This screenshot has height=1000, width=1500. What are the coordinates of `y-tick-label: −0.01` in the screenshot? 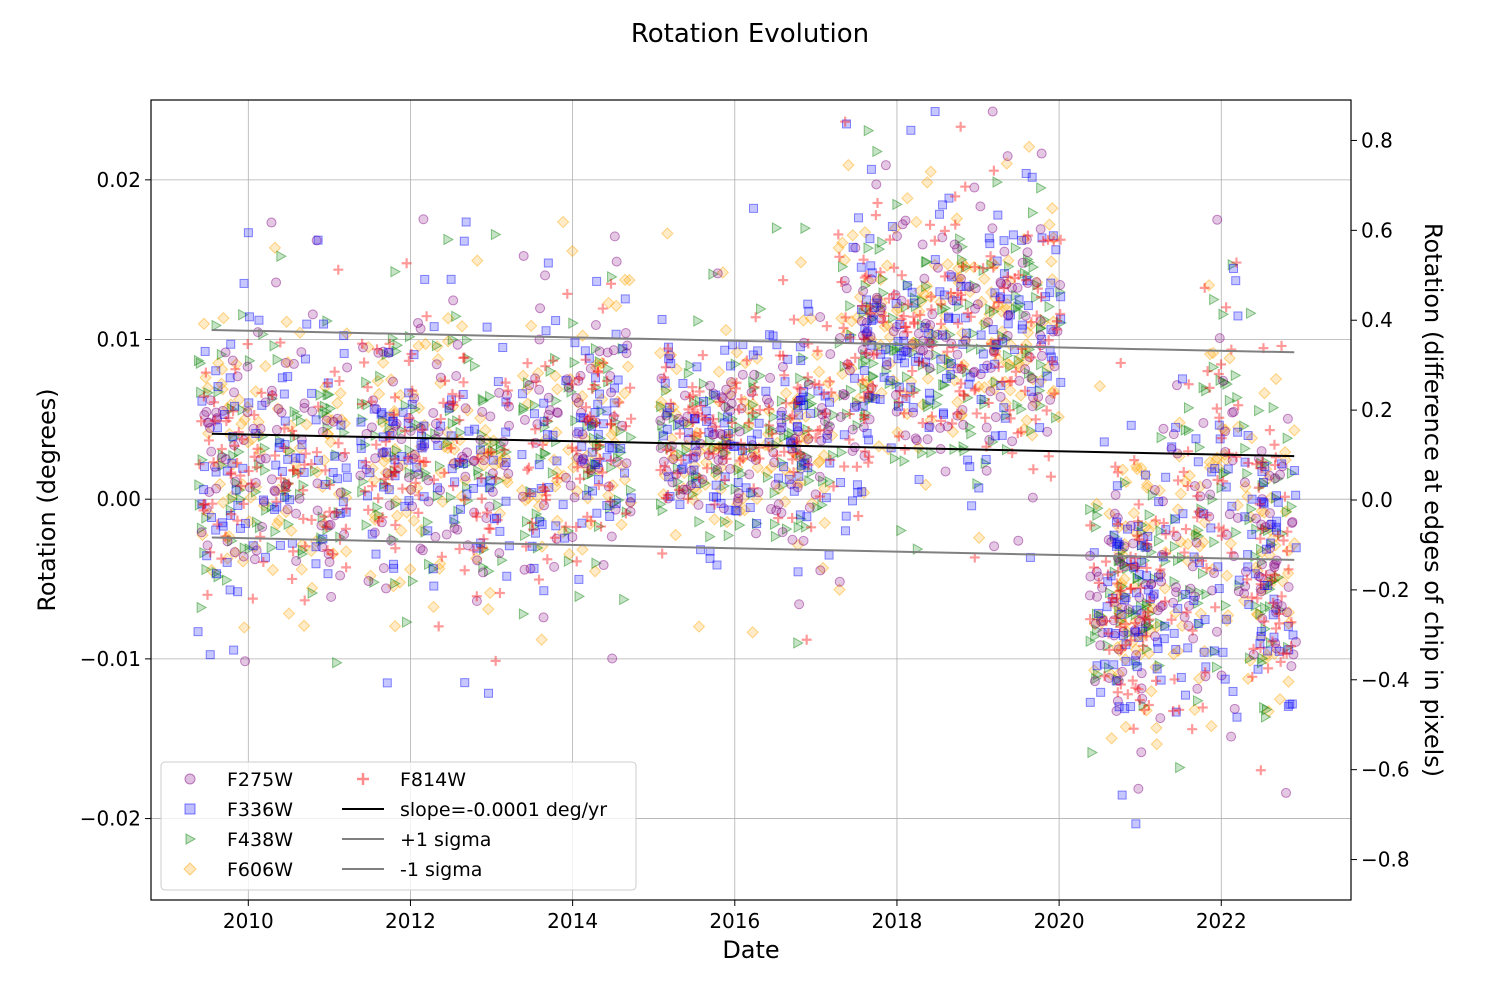 It's located at (110, 659).